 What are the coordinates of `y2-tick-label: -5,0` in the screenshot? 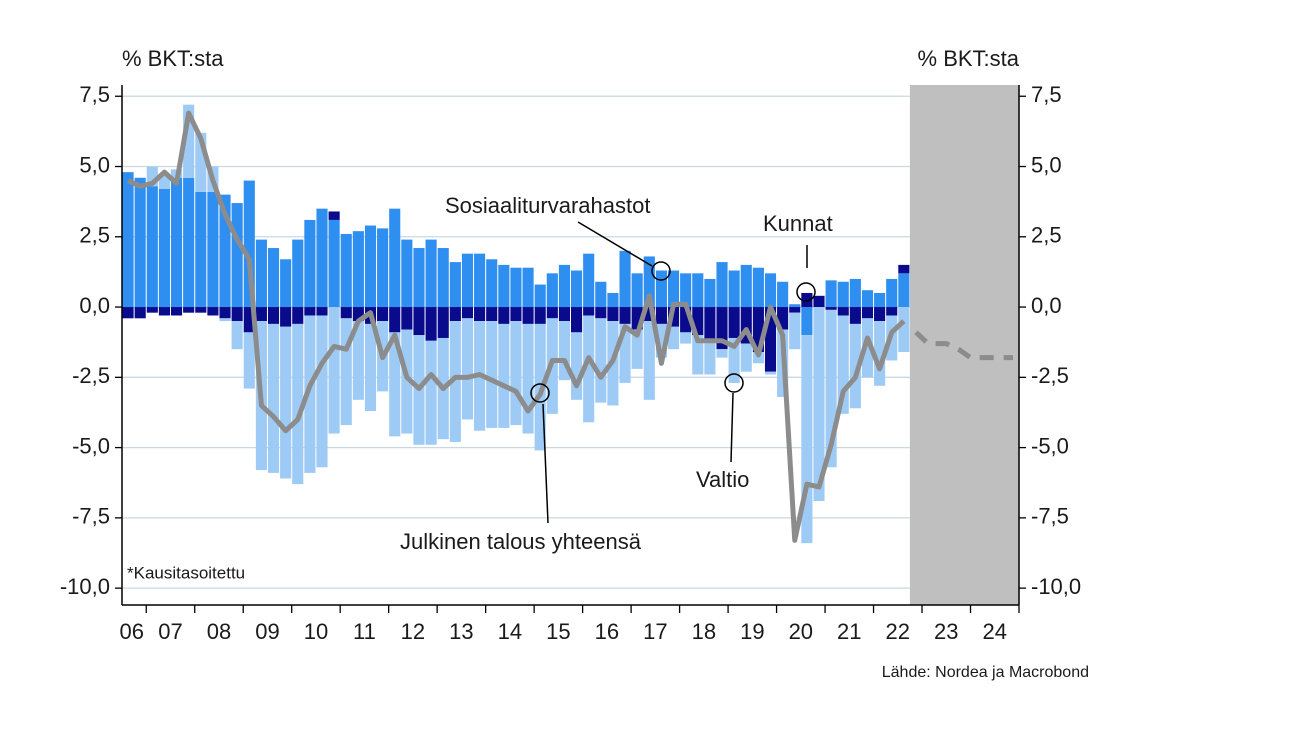 It's located at (1050, 445).